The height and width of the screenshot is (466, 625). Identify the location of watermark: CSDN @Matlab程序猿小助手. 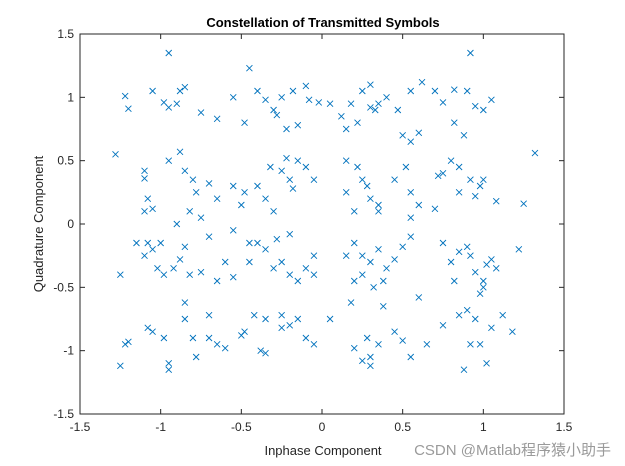
(512, 450).